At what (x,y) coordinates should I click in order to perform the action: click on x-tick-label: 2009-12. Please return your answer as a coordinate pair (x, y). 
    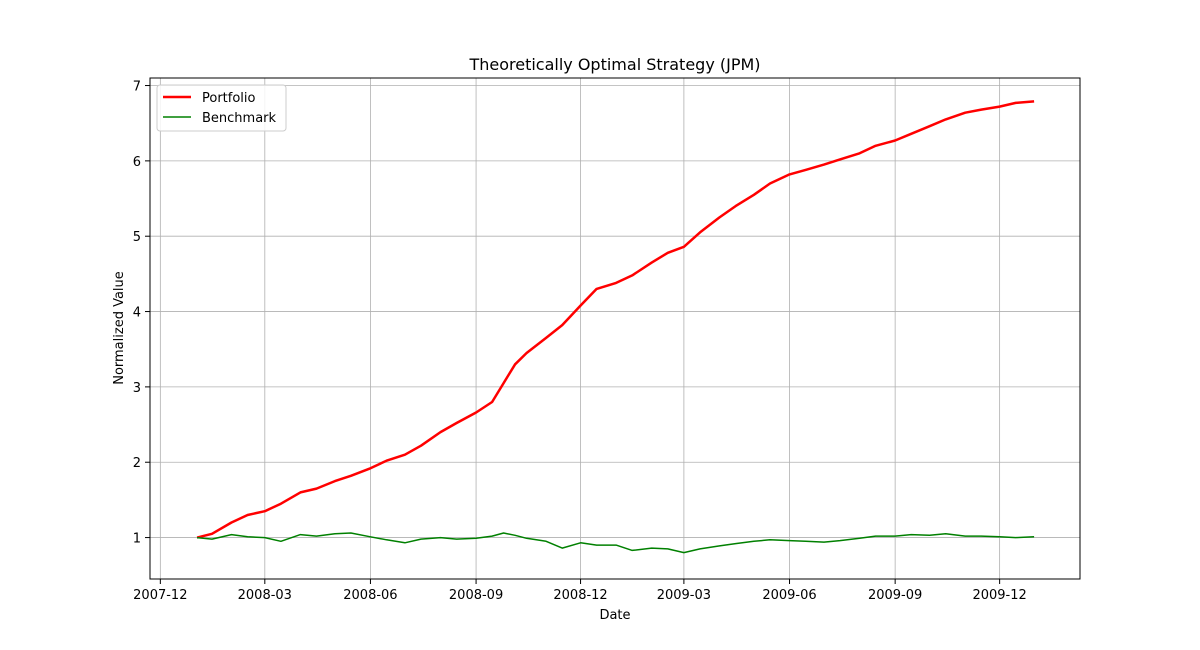
    Looking at the image, I should click on (999, 595).